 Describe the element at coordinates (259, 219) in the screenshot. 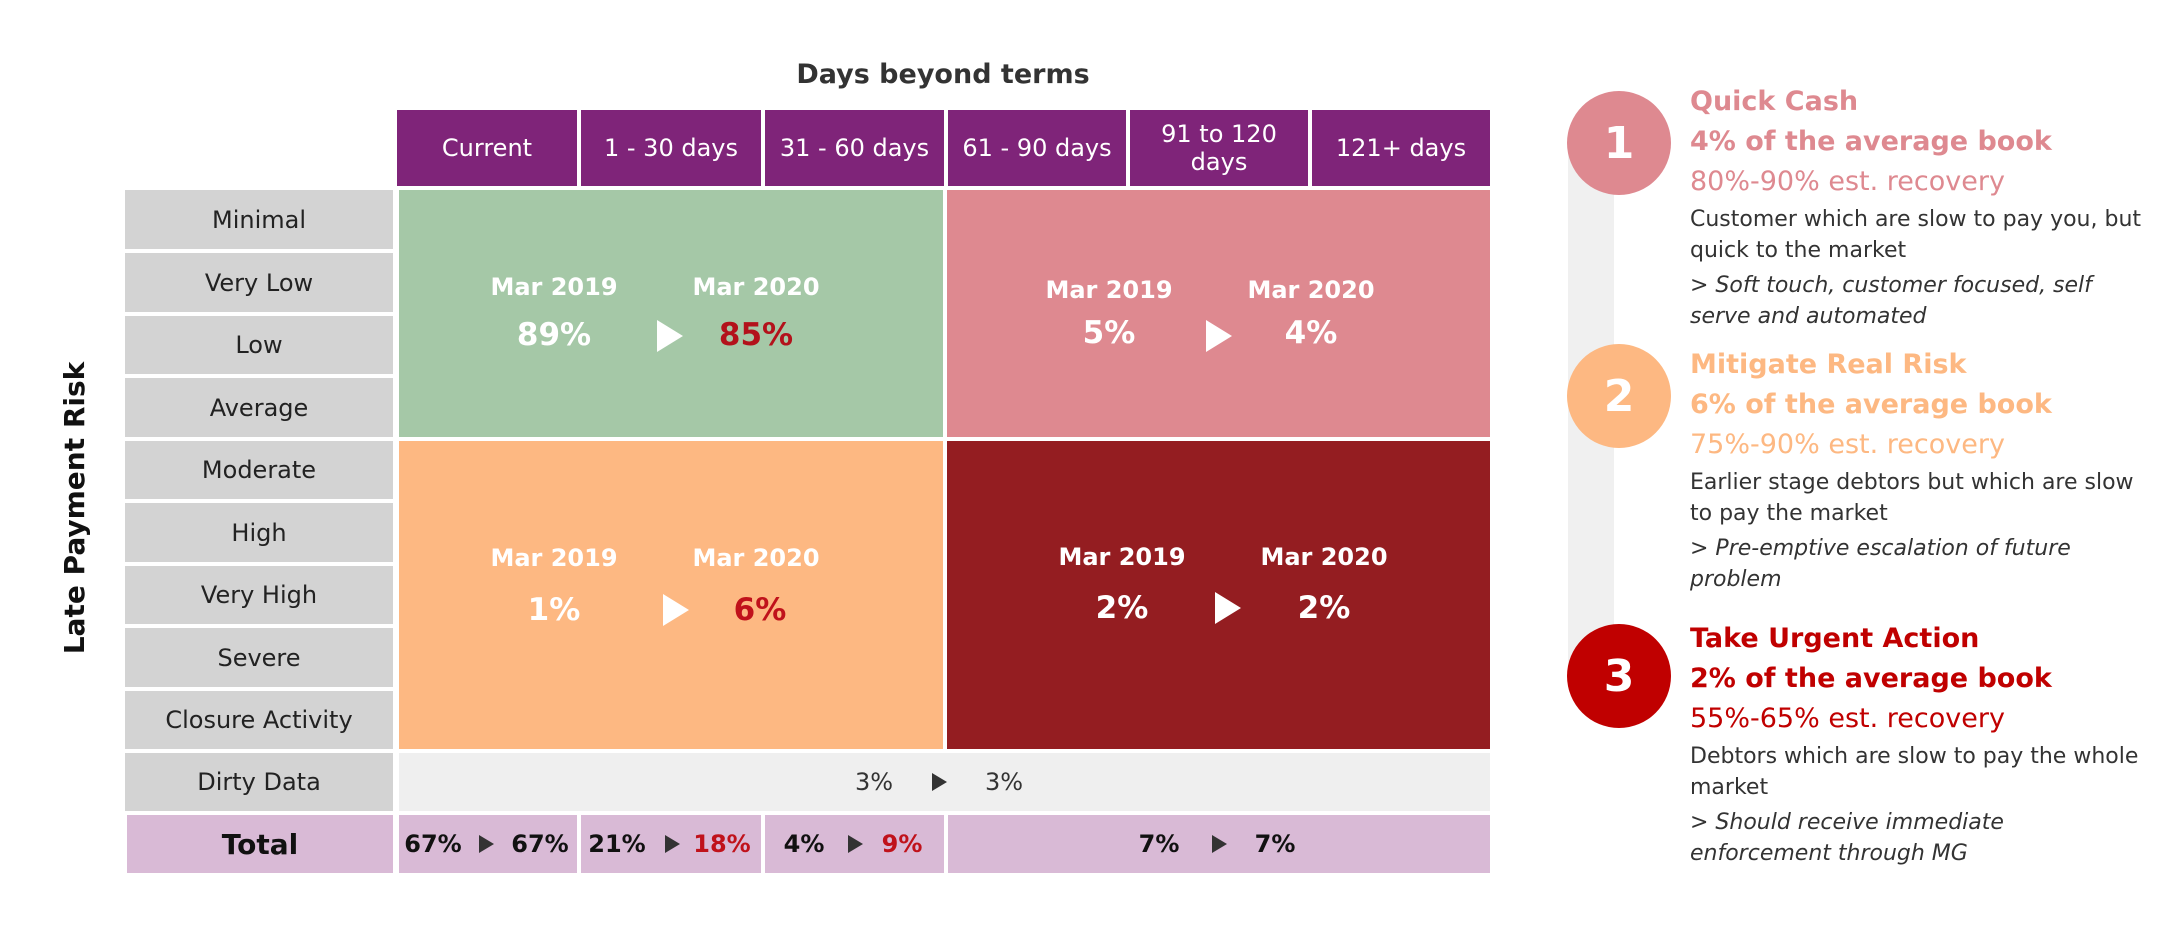

I see `row-label-minimal: Minimal` at that location.